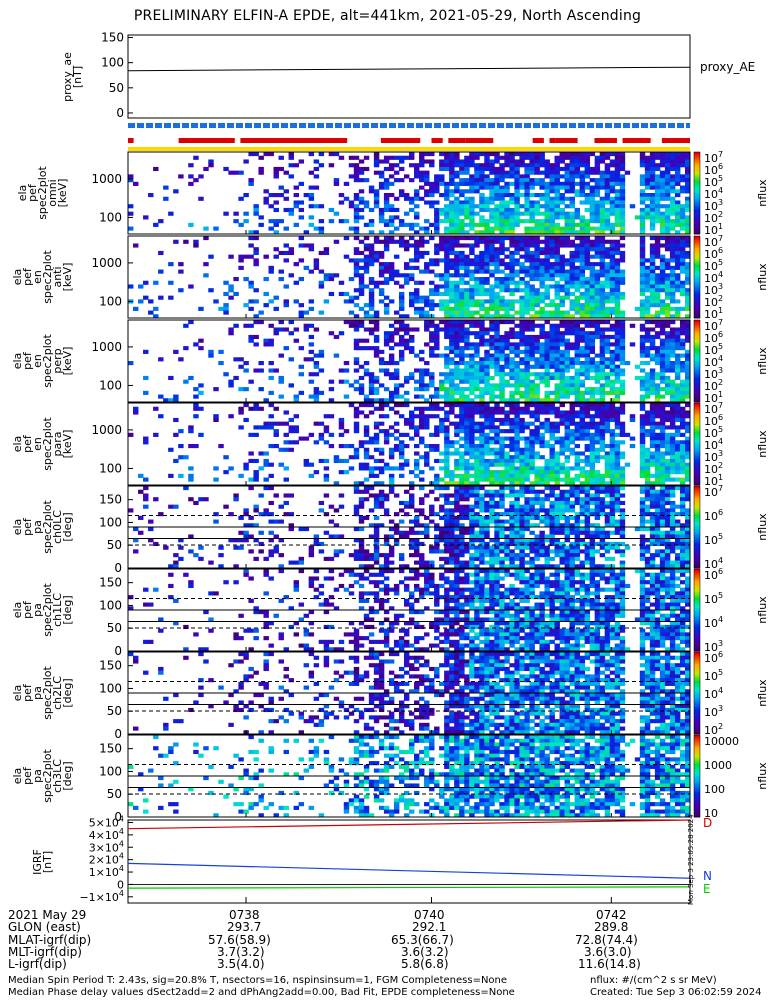 This screenshot has height=1000, width=775. I want to click on footer-glon-1: 293.7, so click(244, 927).